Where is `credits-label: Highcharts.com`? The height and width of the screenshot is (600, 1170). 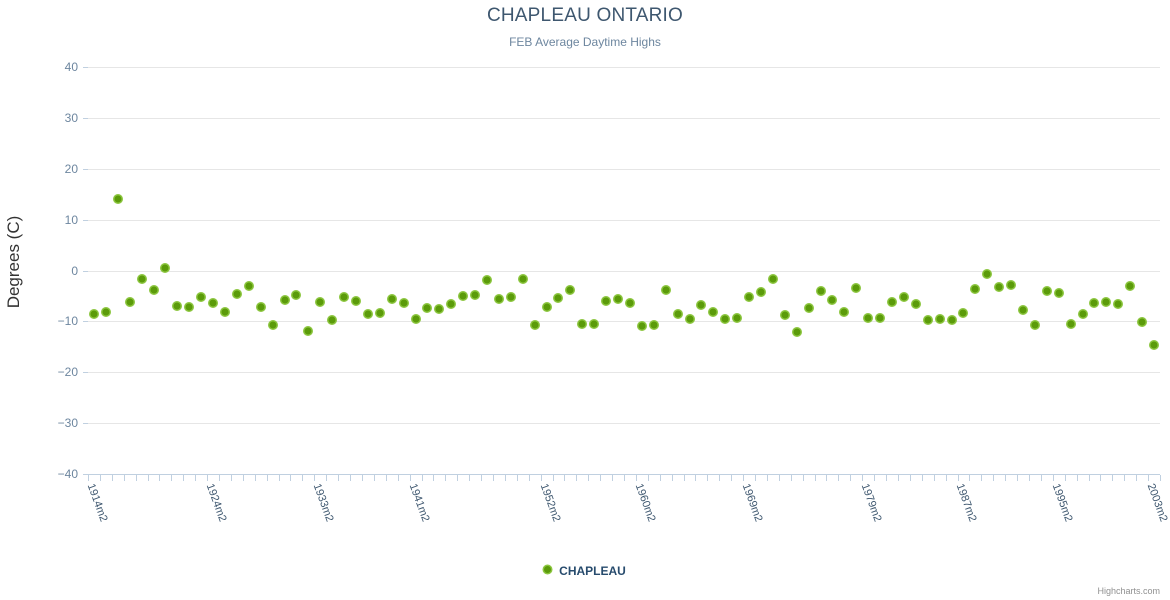 credits-label: Highcharts.com is located at coordinates (1128, 591).